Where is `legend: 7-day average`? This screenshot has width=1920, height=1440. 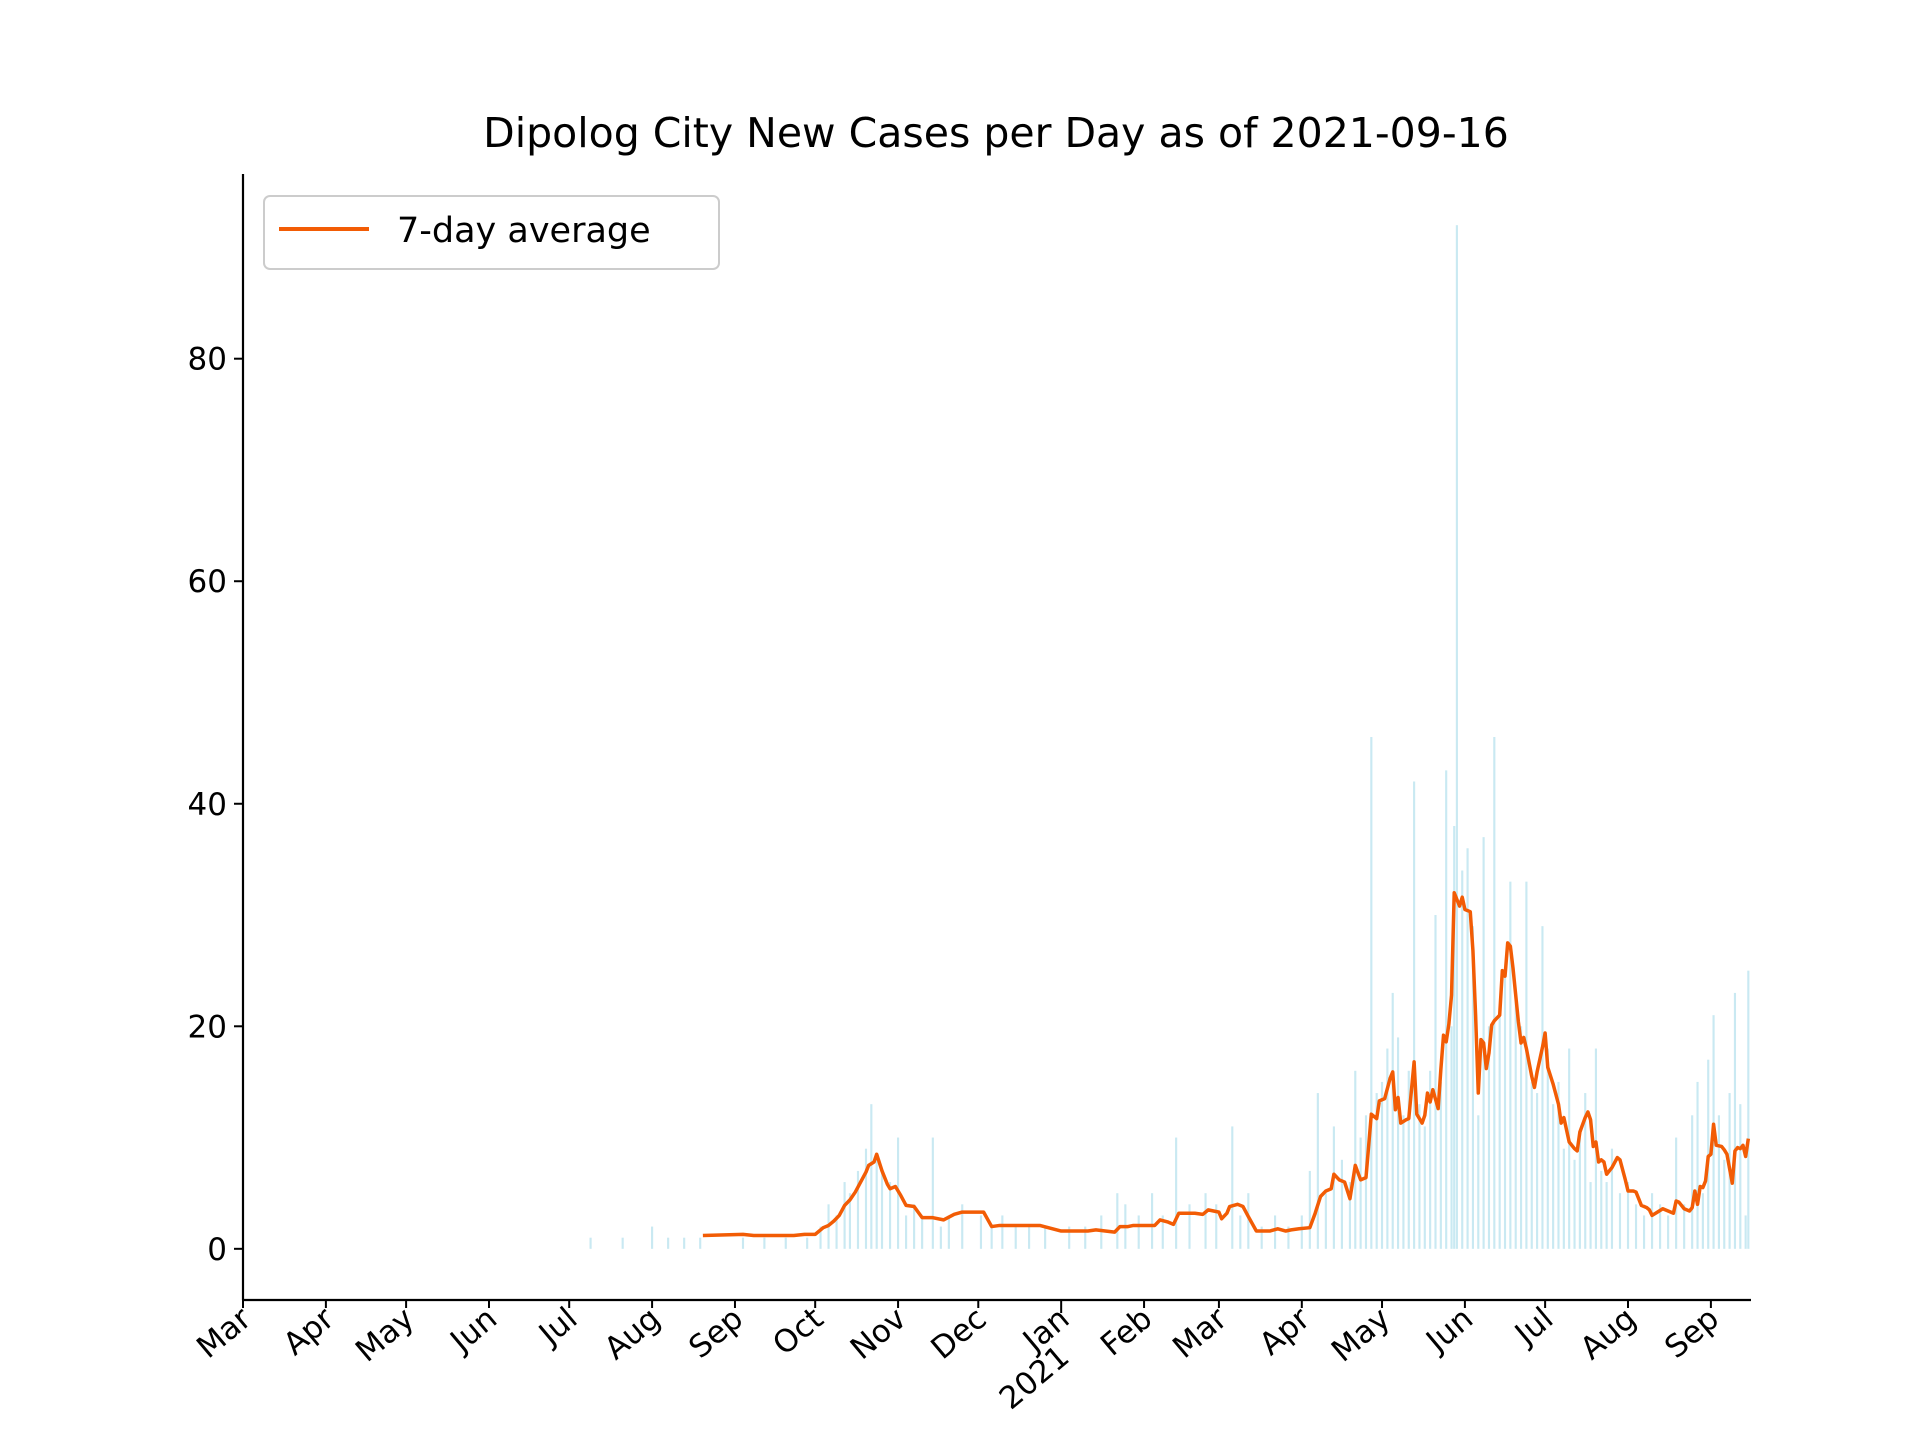 legend: 7-day average is located at coordinates (491, 232).